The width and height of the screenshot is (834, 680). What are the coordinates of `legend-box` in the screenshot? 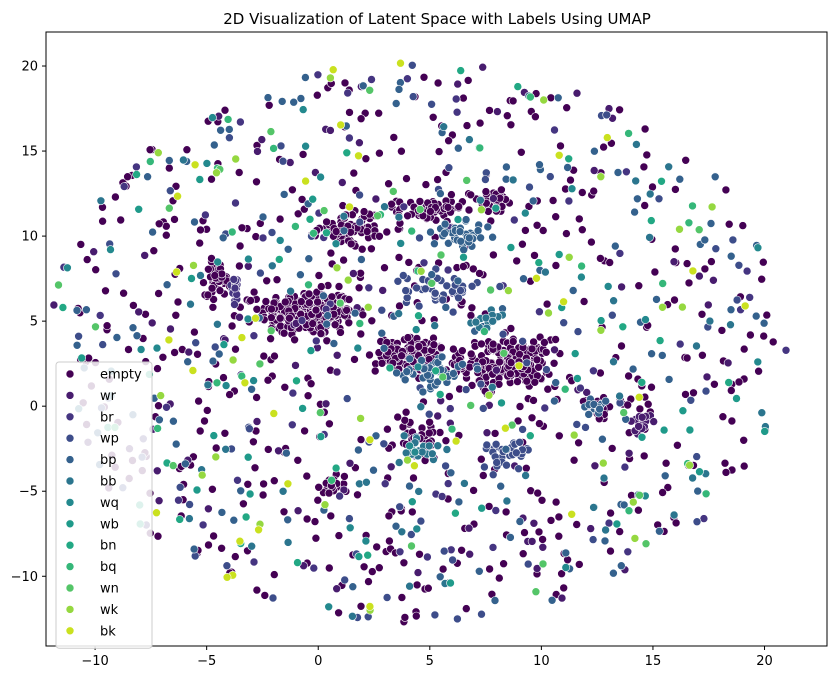 It's located at (104, 505).